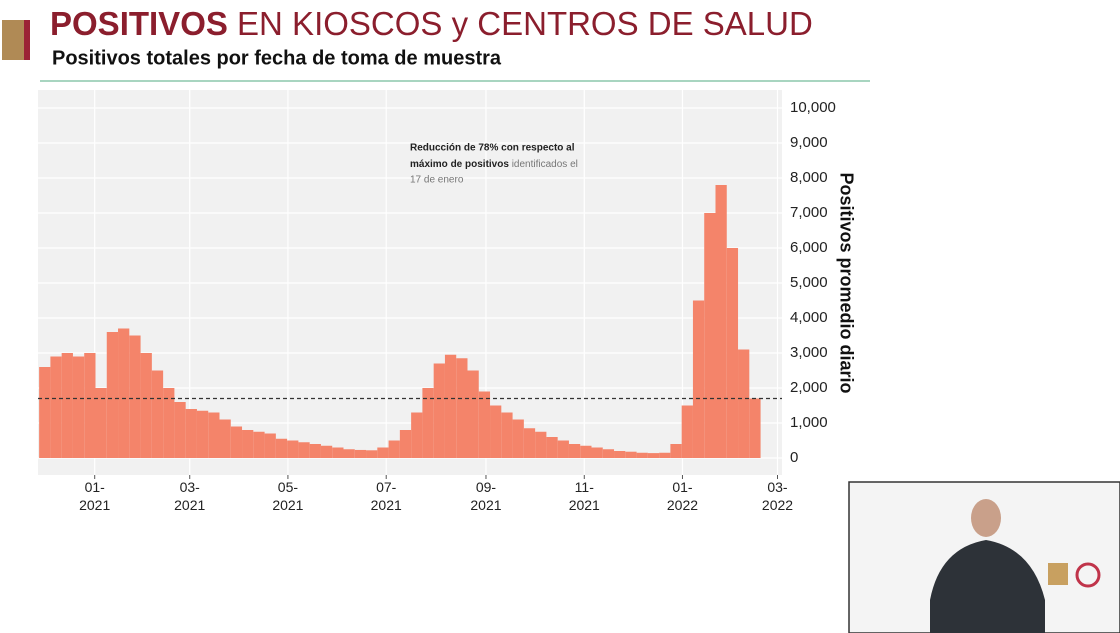 The image size is (1120, 633). What do you see at coordinates (1058, 574) in the screenshot?
I see `logo-shield` at bounding box center [1058, 574].